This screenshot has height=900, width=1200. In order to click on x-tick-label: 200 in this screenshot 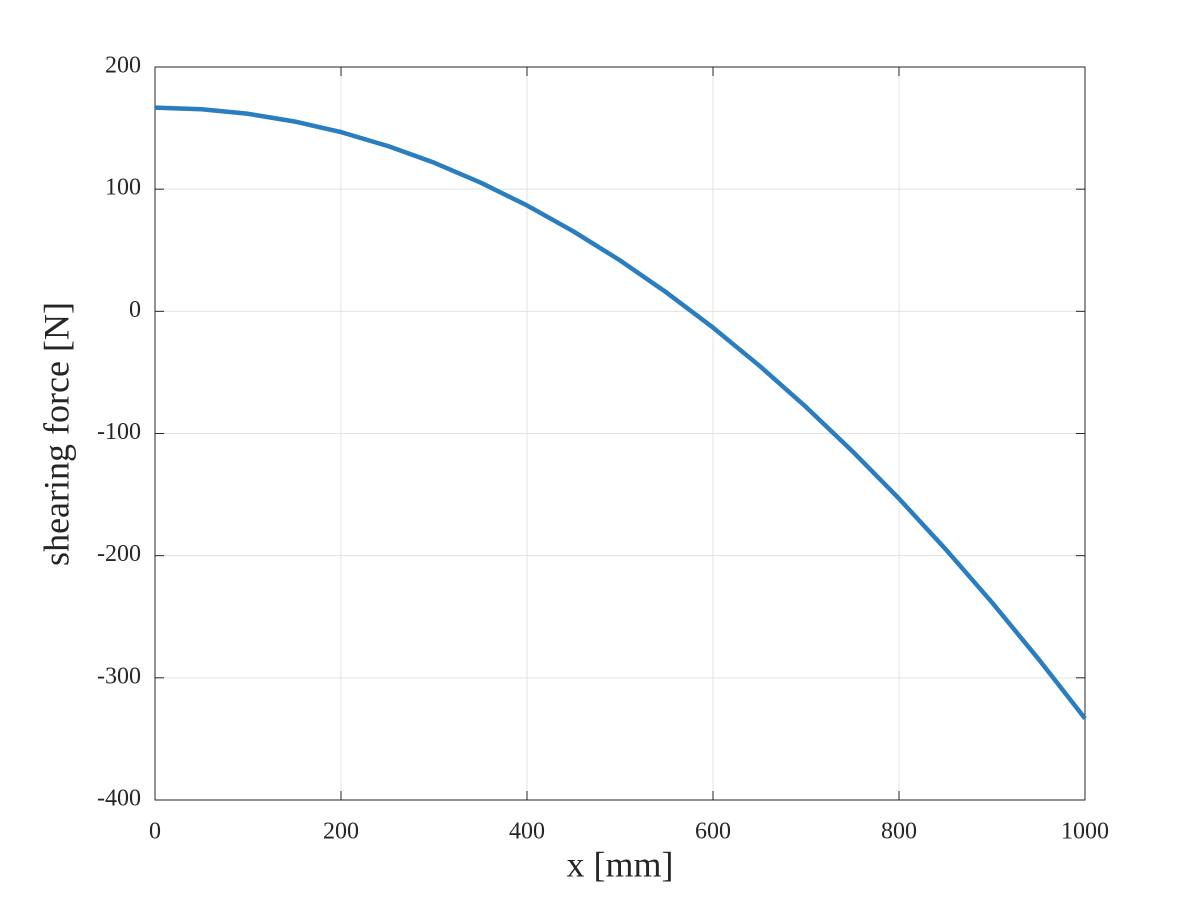, I will do `click(341, 832)`.